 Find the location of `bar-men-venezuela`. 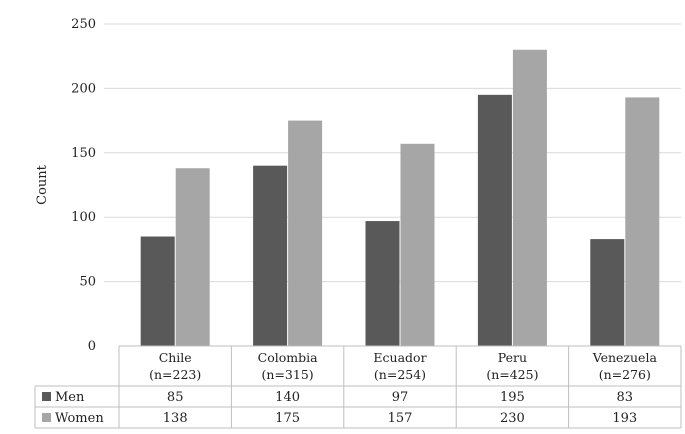

bar-men-venezuela is located at coordinates (607, 292).